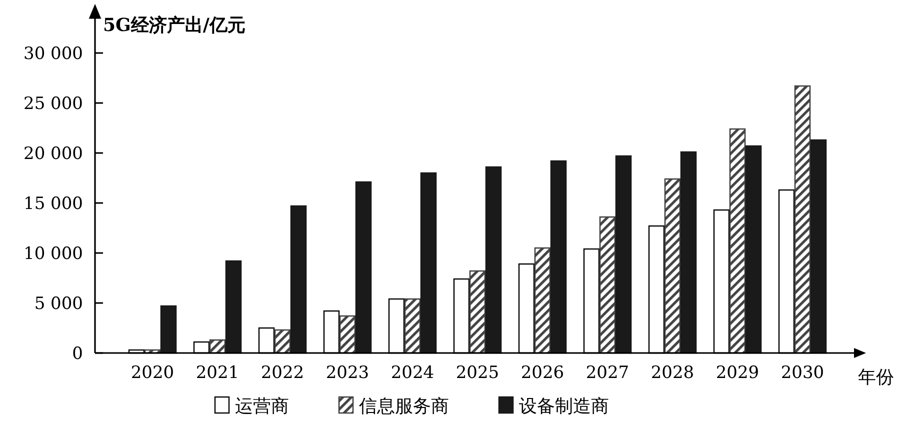 The width and height of the screenshot is (917, 426). Describe the element at coordinates (53, 104) in the screenshot. I see `y-tick-label: 25 000` at that location.